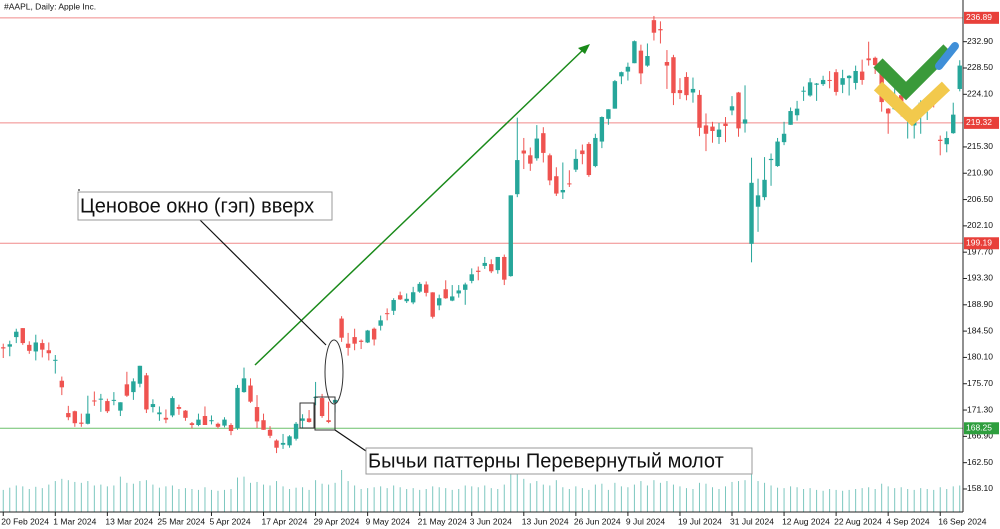 This screenshot has width=1000, height=529. Describe the element at coordinates (442, 521) in the screenshot. I see `x-tick-label: 21 May 2024` at that location.